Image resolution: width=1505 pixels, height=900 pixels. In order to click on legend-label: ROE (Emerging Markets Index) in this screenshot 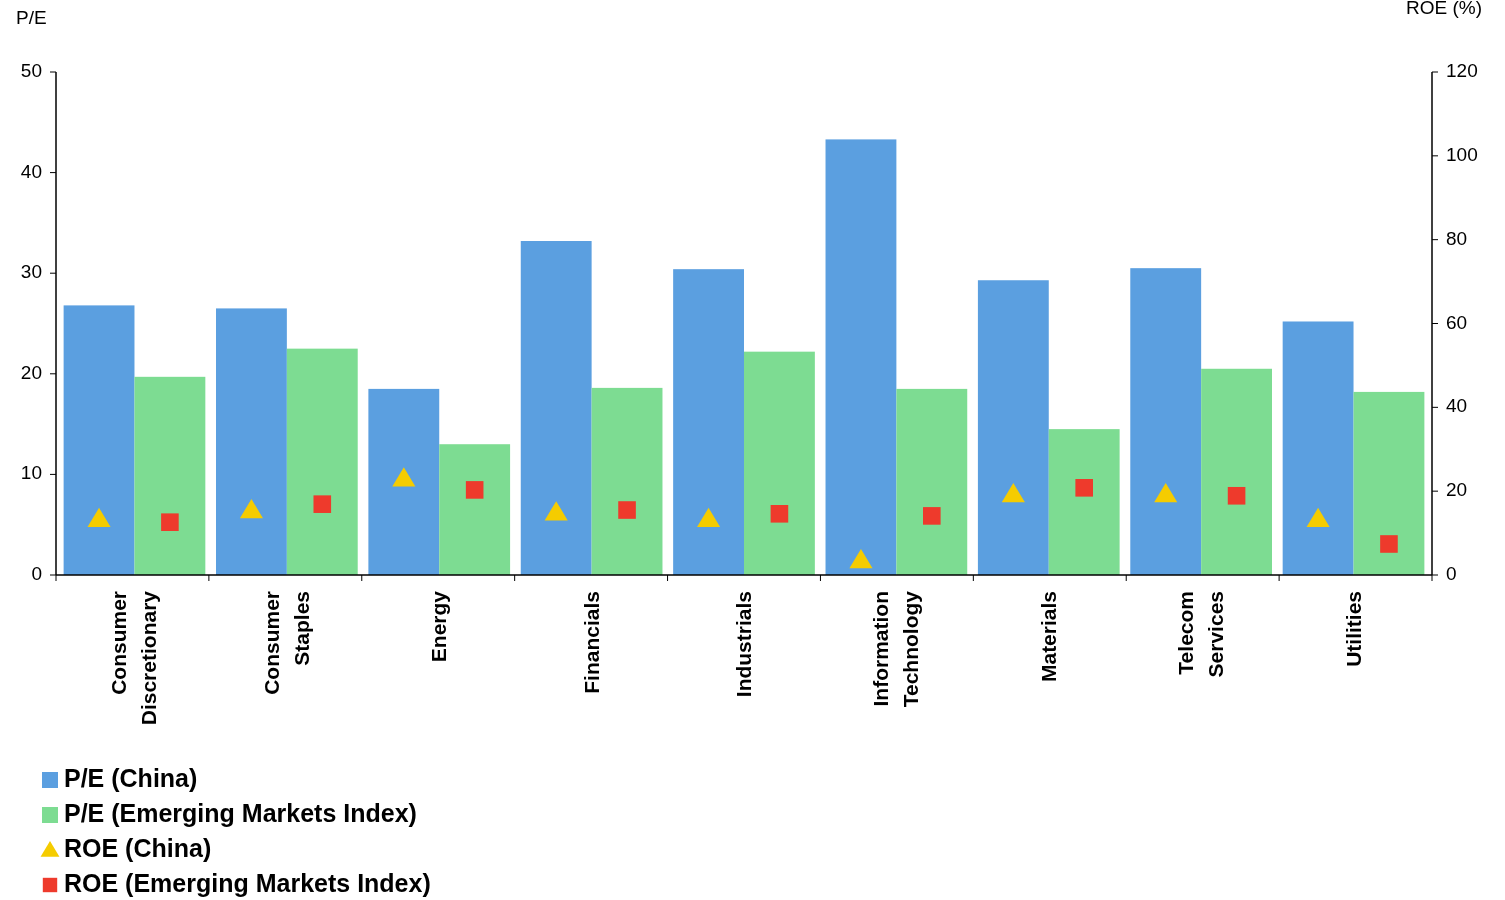, I will do `click(247, 882)`.